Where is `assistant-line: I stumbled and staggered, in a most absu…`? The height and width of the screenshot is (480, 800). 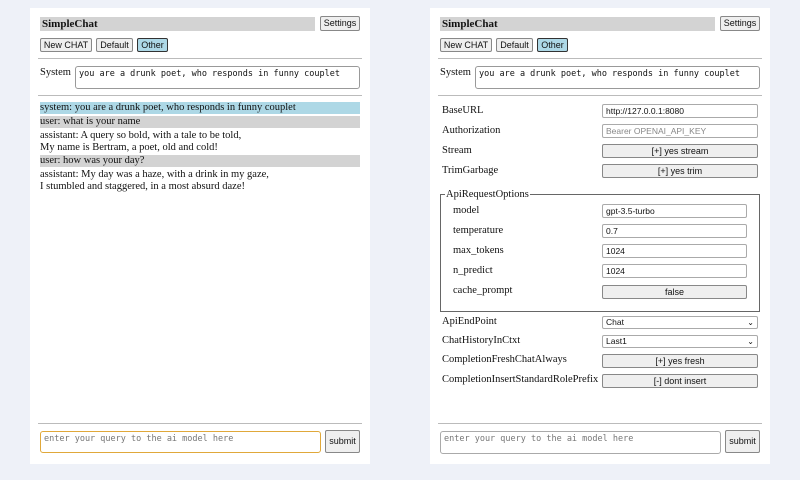 assistant-line: I stumbled and staggered, in a most absu… is located at coordinates (142, 186).